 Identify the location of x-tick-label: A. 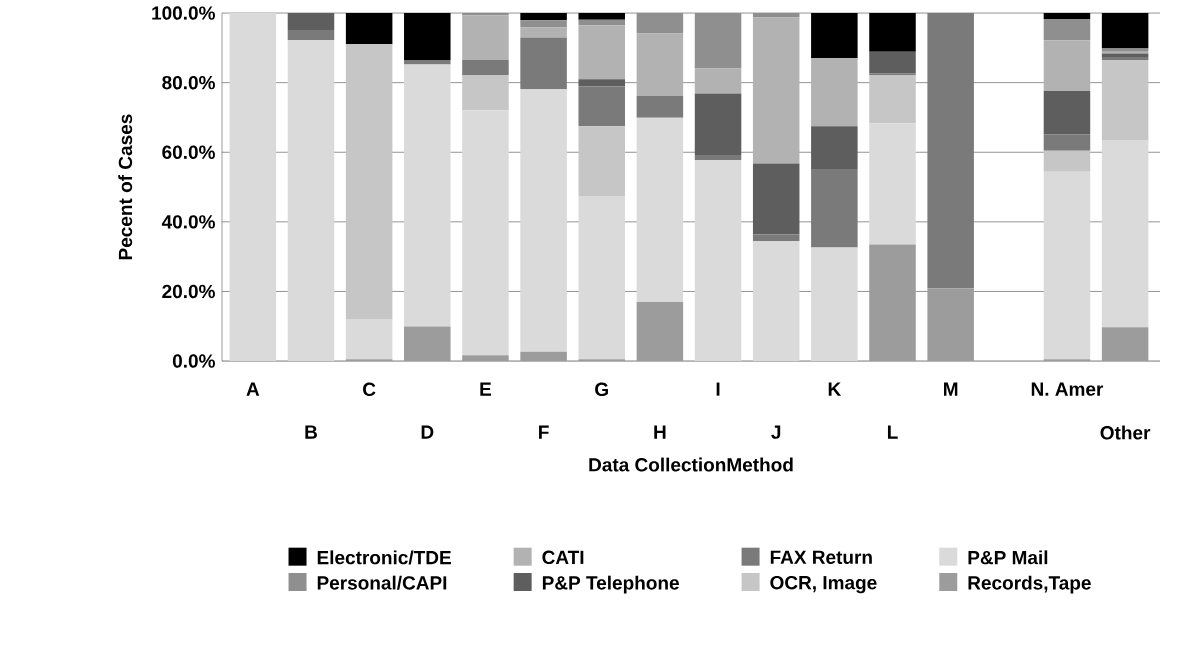
(253, 389).